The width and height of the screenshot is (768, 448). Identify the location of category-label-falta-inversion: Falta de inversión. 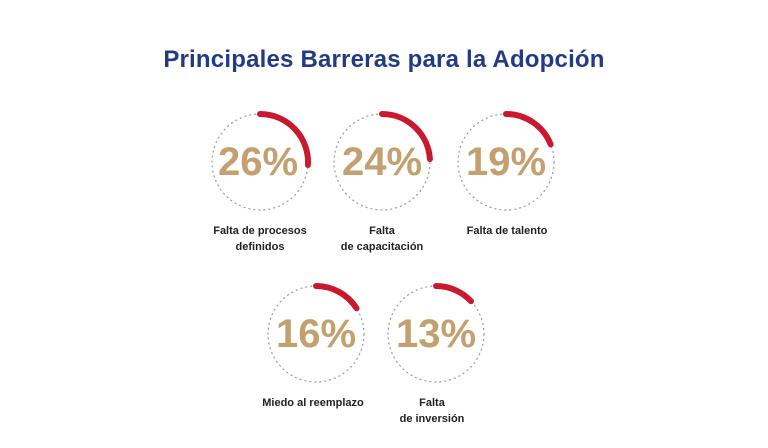
(432, 411).